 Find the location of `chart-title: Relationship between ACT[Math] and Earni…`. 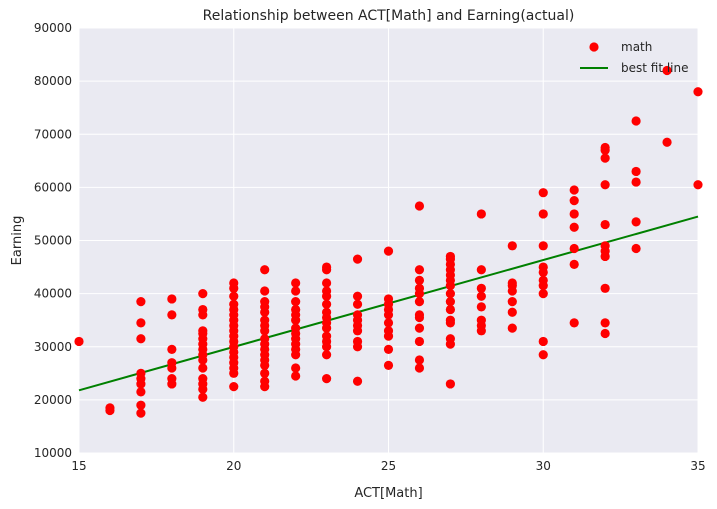

chart-title: Relationship between ACT[Math] and Earni… is located at coordinates (389, 16).